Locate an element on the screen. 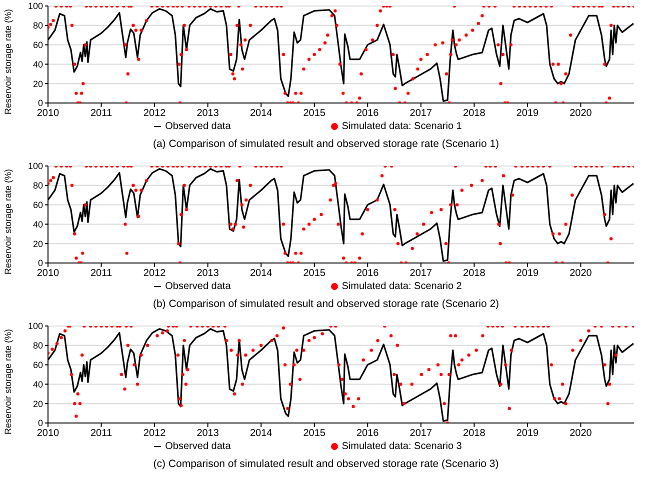 The height and width of the screenshot is (491, 652). legend-label: Simulated data: Scenario 3 is located at coordinates (402, 446).